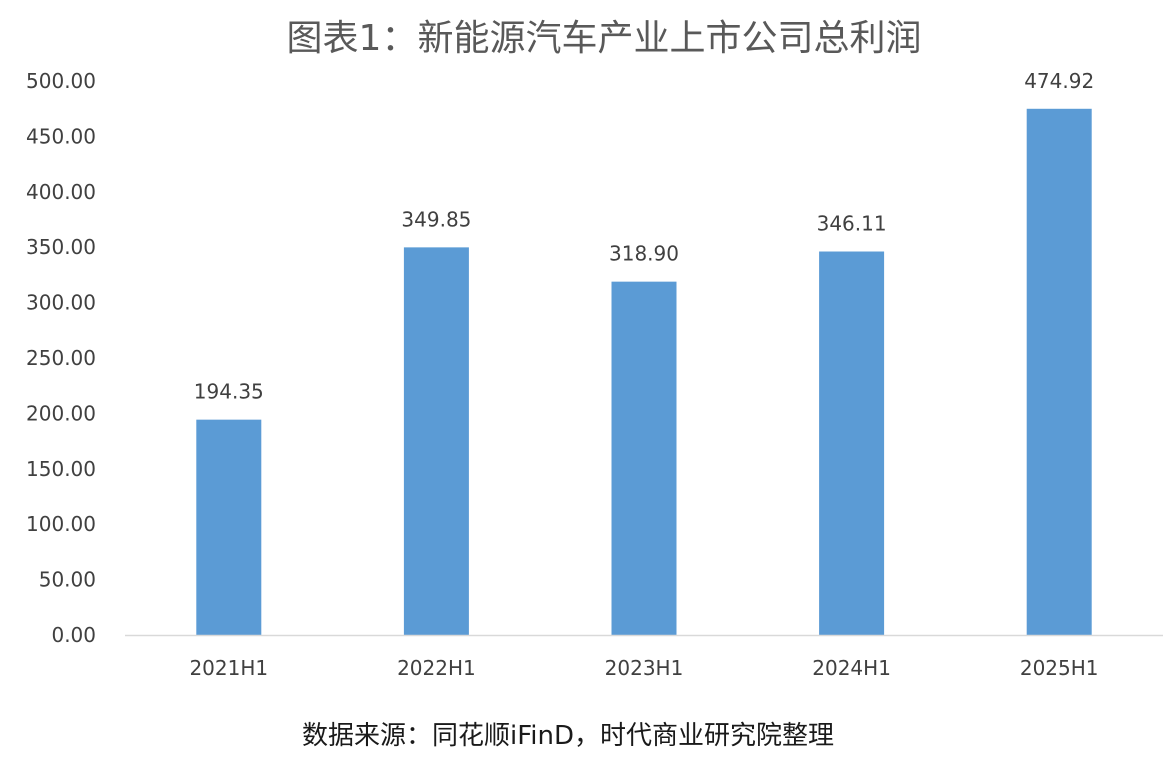  I want to click on x-tick-label: 2024H1, so click(851, 668).